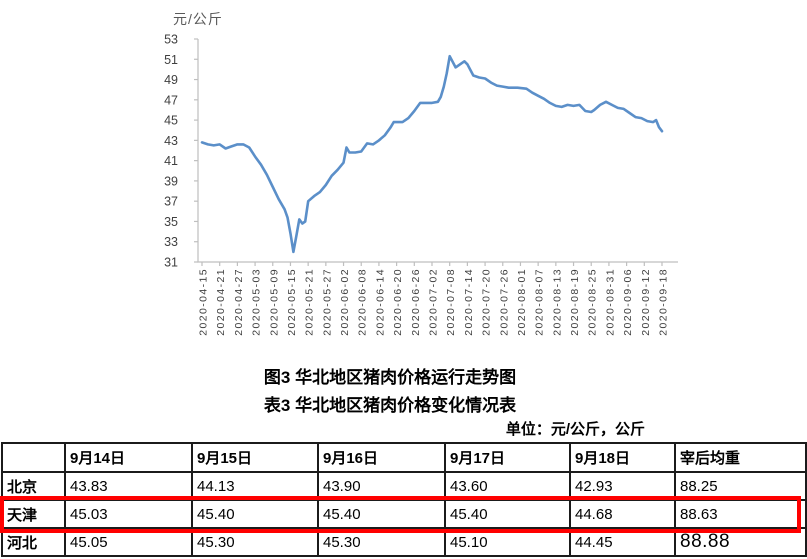  What do you see at coordinates (487, 302) in the screenshot?
I see `x-tick-label: 2020-07-20` at bounding box center [487, 302].